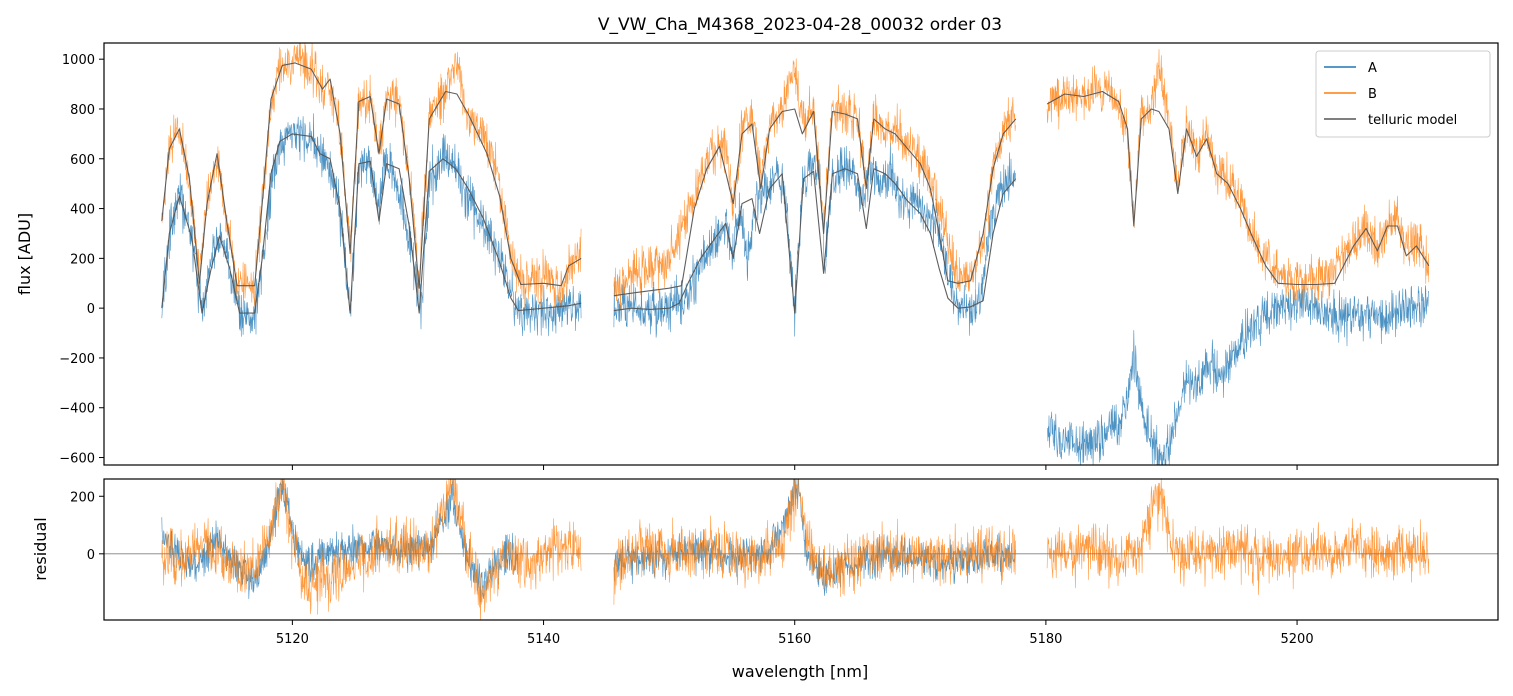 Image resolution: width=1513 pixels, height=696 pixels. I want to click on main-y-tick-label: 800, so click(82, 110).